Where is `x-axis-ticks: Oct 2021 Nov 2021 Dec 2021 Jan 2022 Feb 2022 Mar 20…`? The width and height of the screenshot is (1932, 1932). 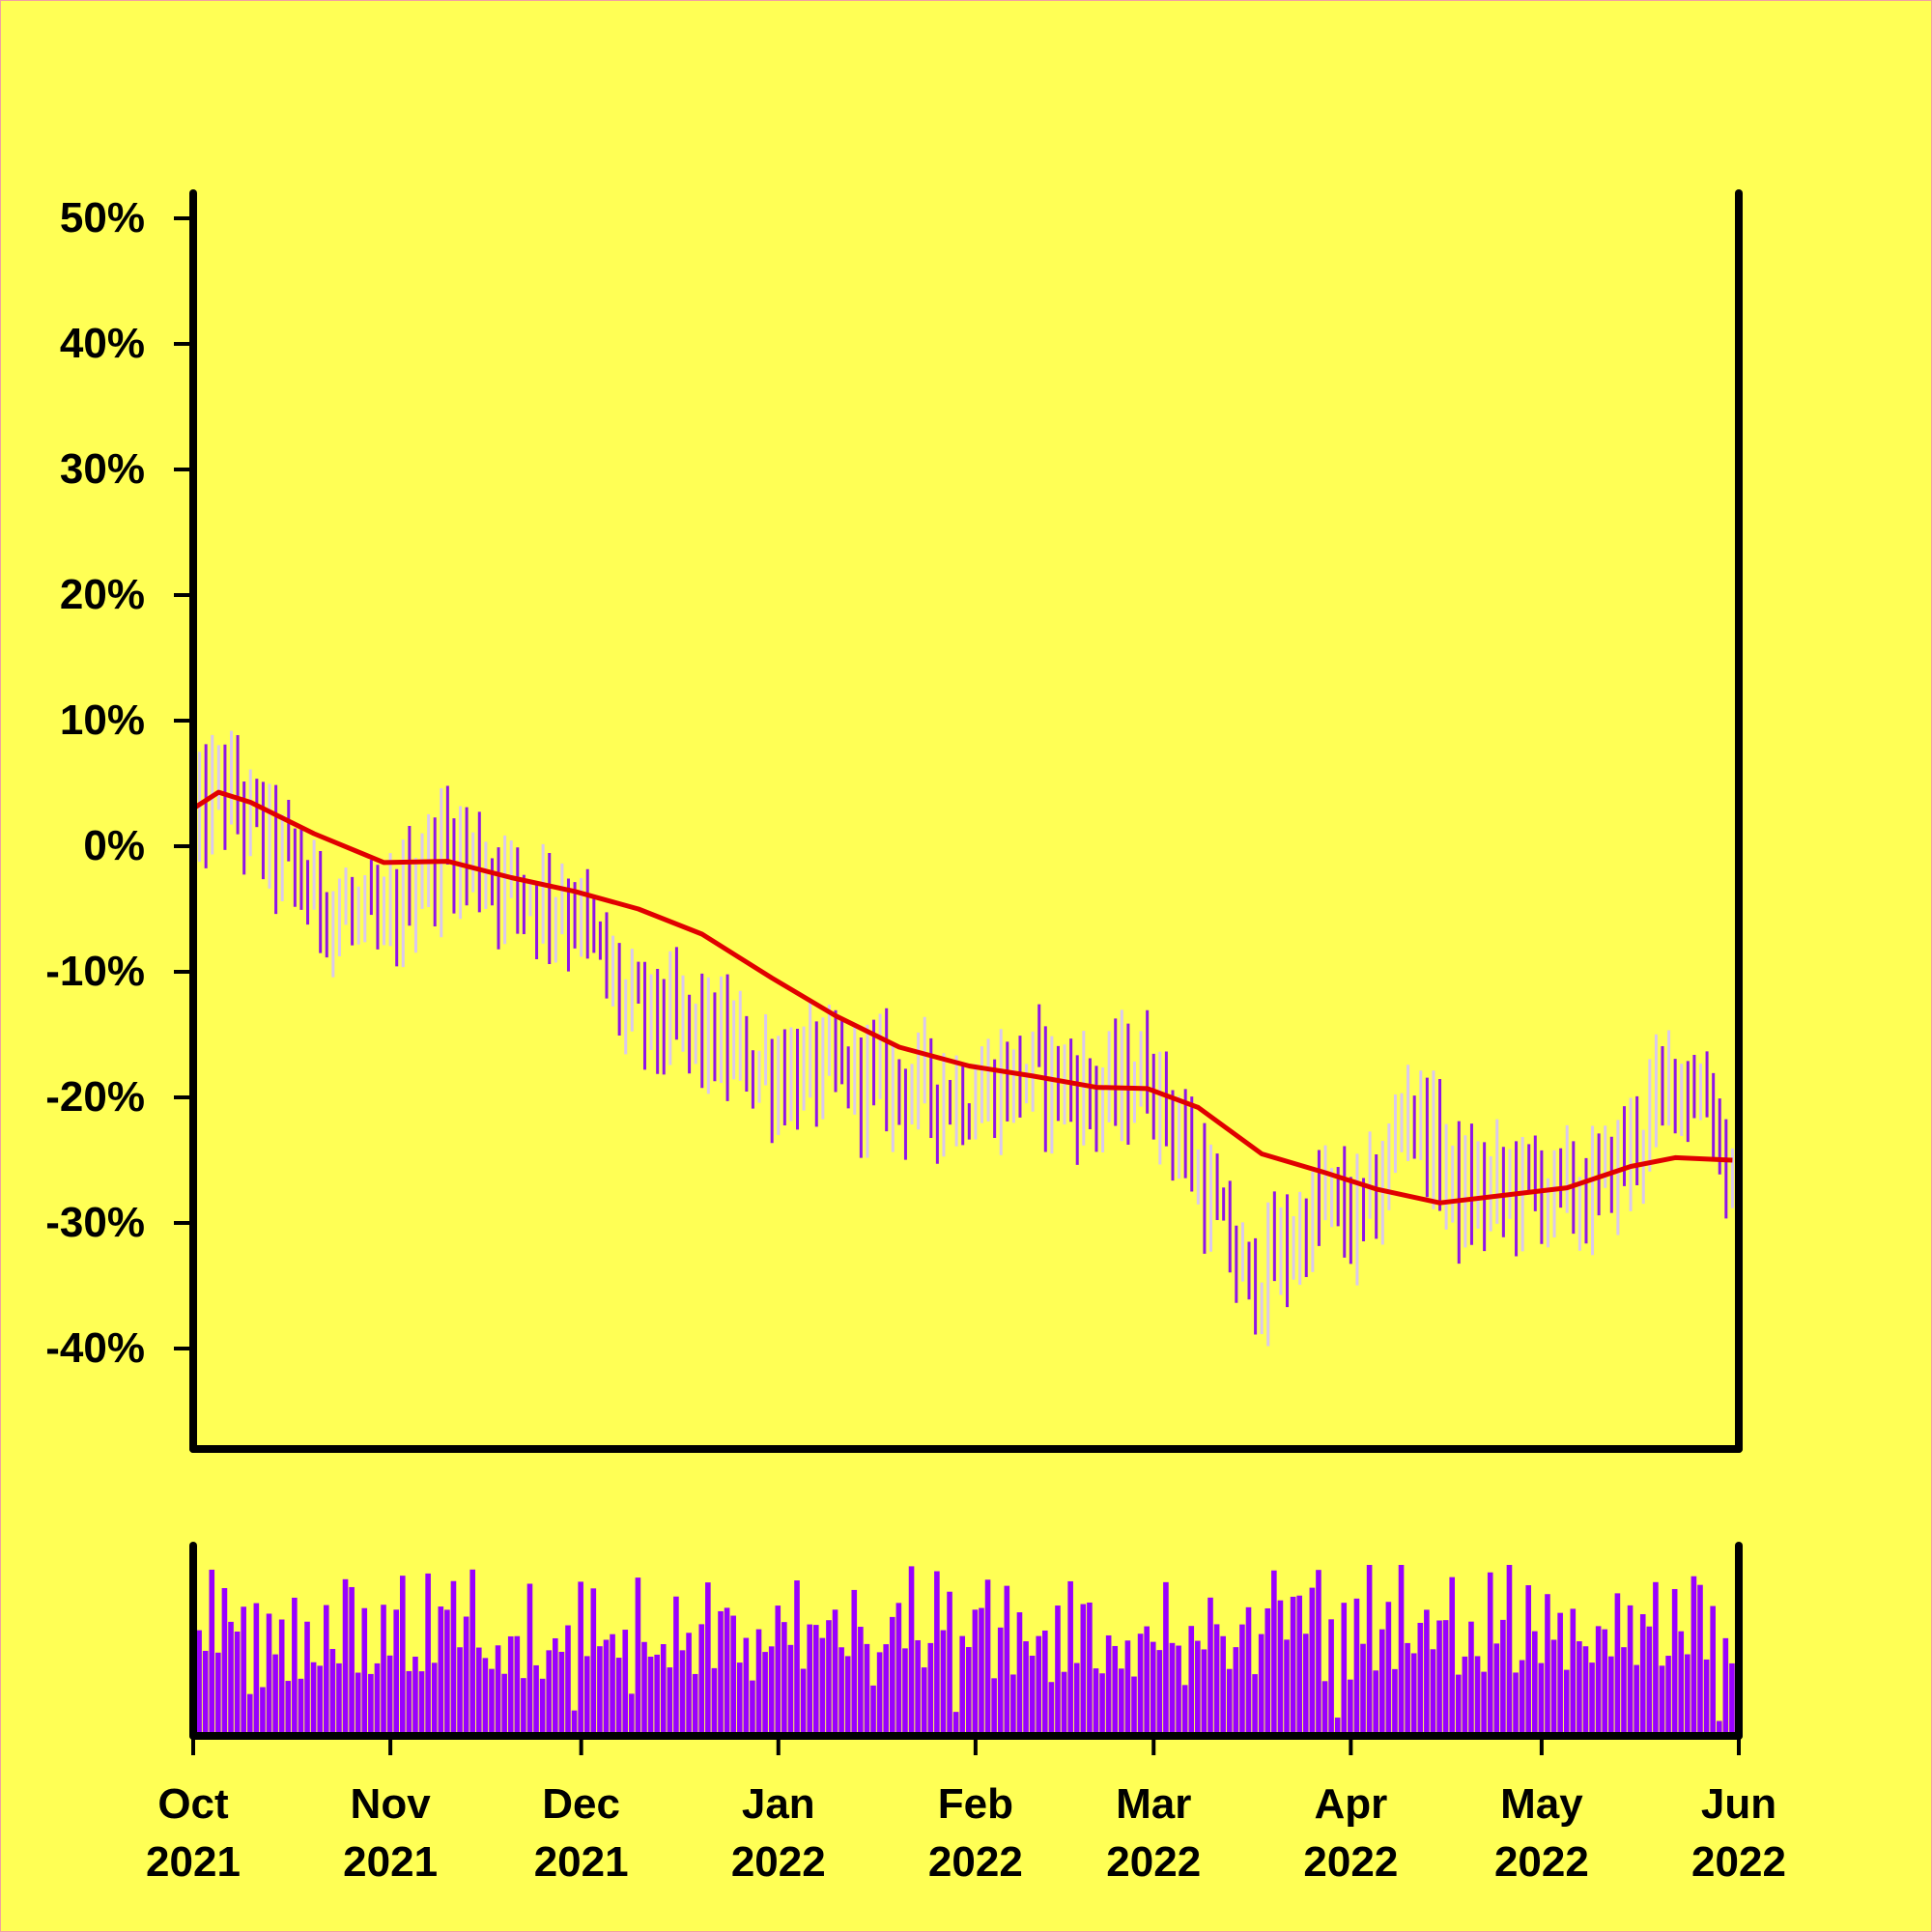
x-axis-ticks: Oct 2021 Nov 2021 Dec 2021 Jan 2022 Feb 2022 Mar 20… is located at coordinates (966, 1811).